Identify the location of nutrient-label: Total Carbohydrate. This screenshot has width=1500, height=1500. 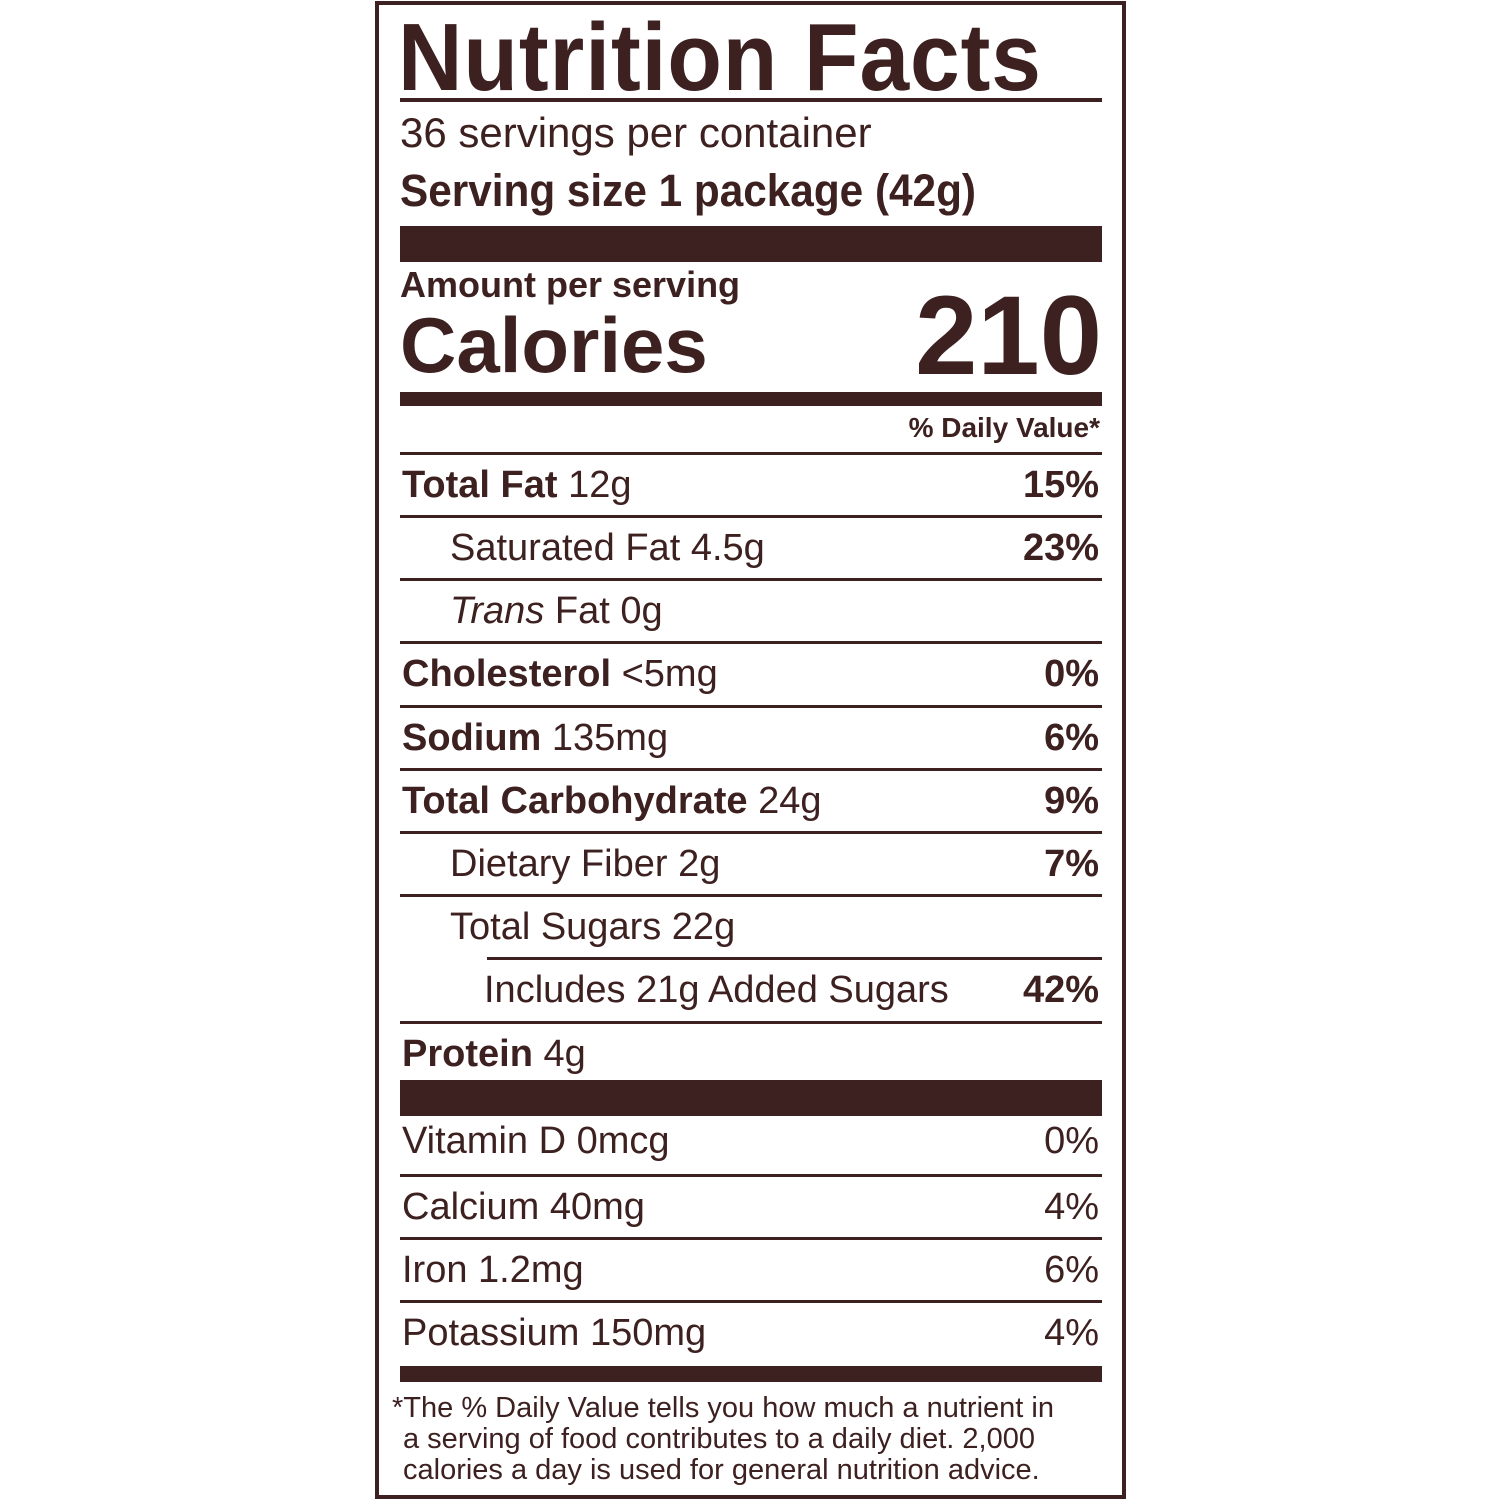
(575, 800).